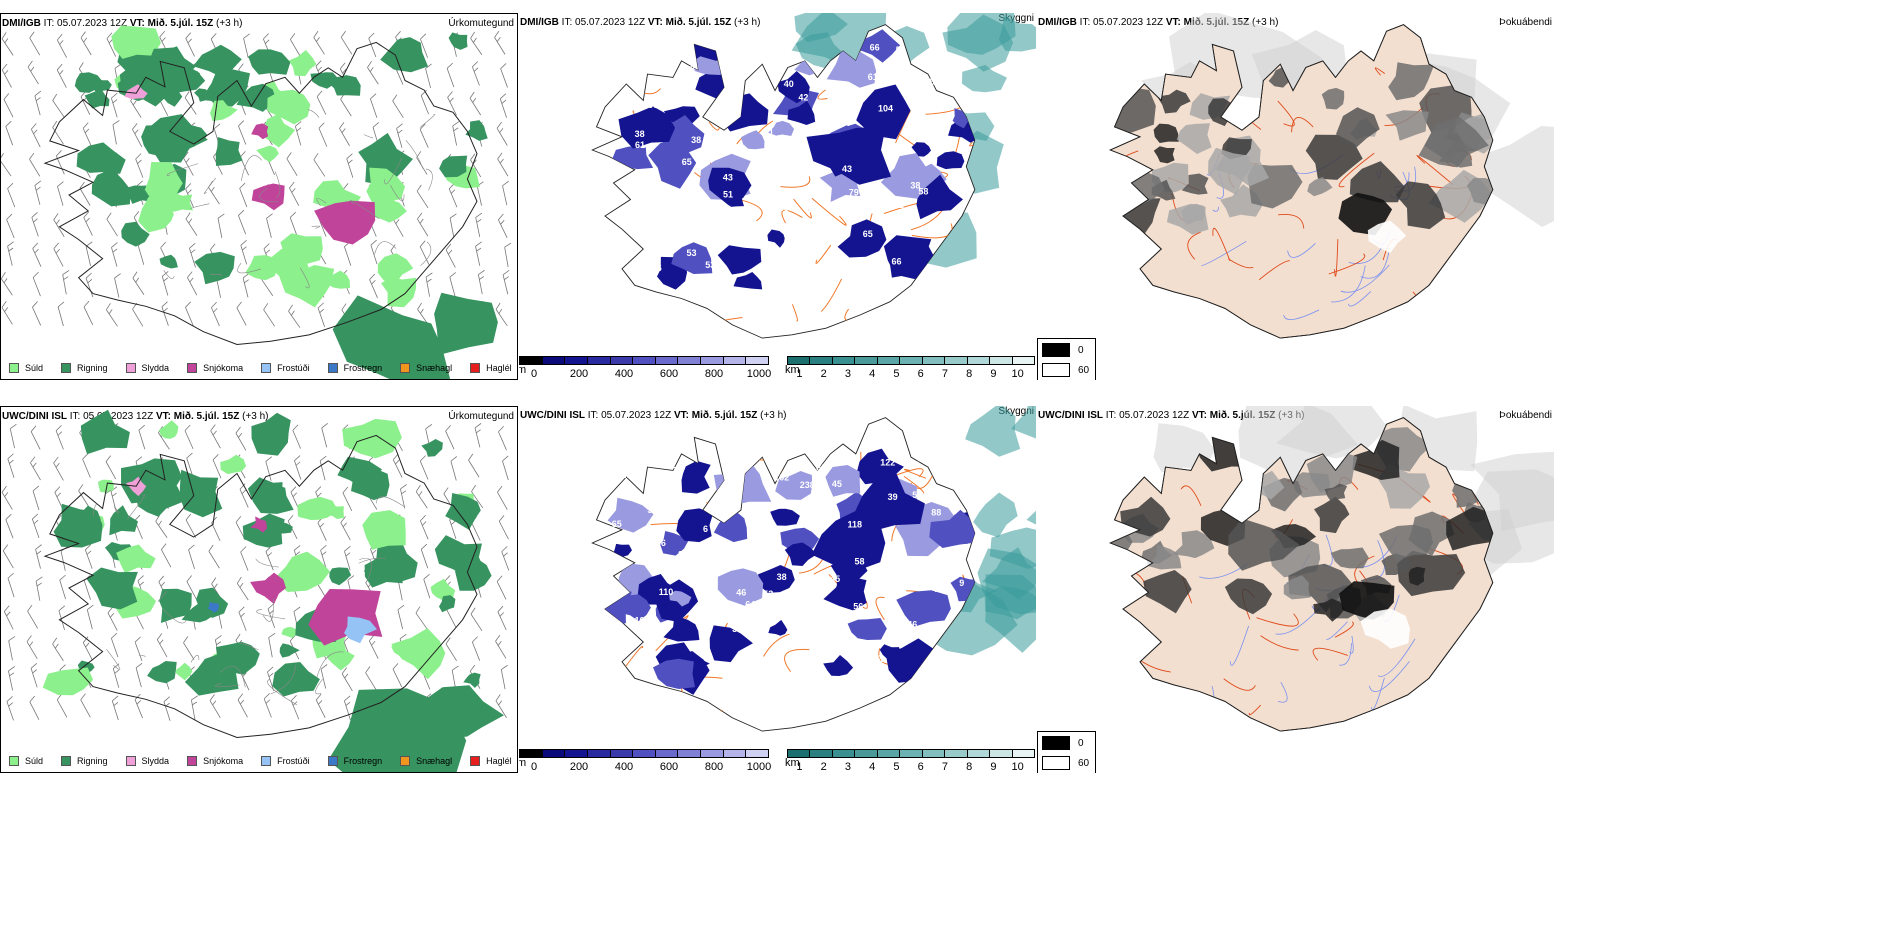  I want to click on legend-item-frostudi: Frostúði, so click(285, 761).